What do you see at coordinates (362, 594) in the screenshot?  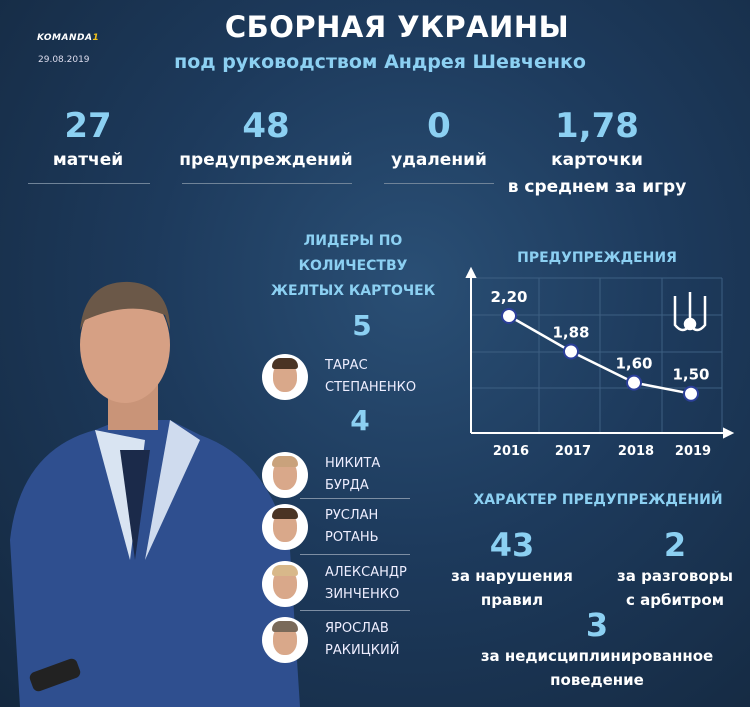 I see `player-last-name: ЗИНЧЕНКО` at bounding box center [362, 594].